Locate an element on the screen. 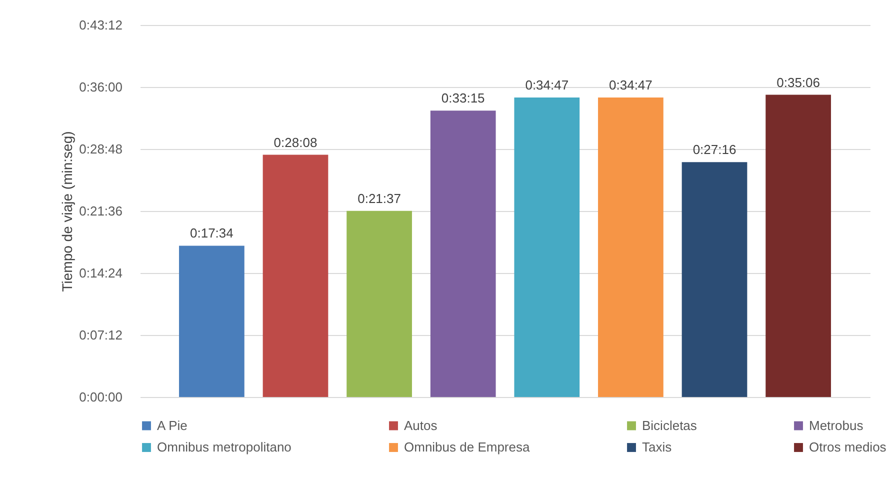 Image resolution: width=888 pixels, height=483 pixels. legend-label: Autos is located at coordinates (421, 425).